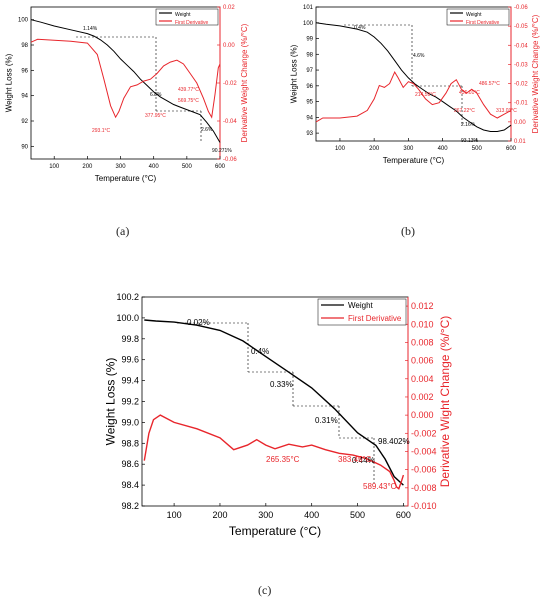 This screenshot has width=550, height=601. What do you see at coordinates (520, 142) in the screenshot?
I see `chart-1-y2-tick-label: 0.01` at bounding box center [520, 142].